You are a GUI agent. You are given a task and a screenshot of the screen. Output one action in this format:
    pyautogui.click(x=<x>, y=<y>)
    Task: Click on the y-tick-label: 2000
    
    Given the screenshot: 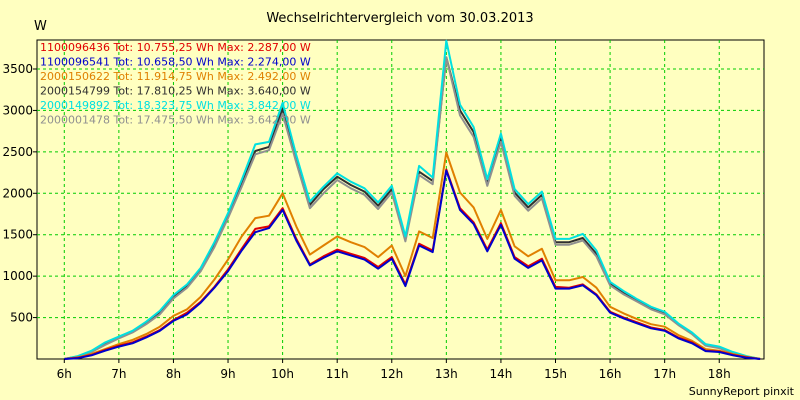 What is the action you would take?
    pyautogui.click(x=17, y=193)
    